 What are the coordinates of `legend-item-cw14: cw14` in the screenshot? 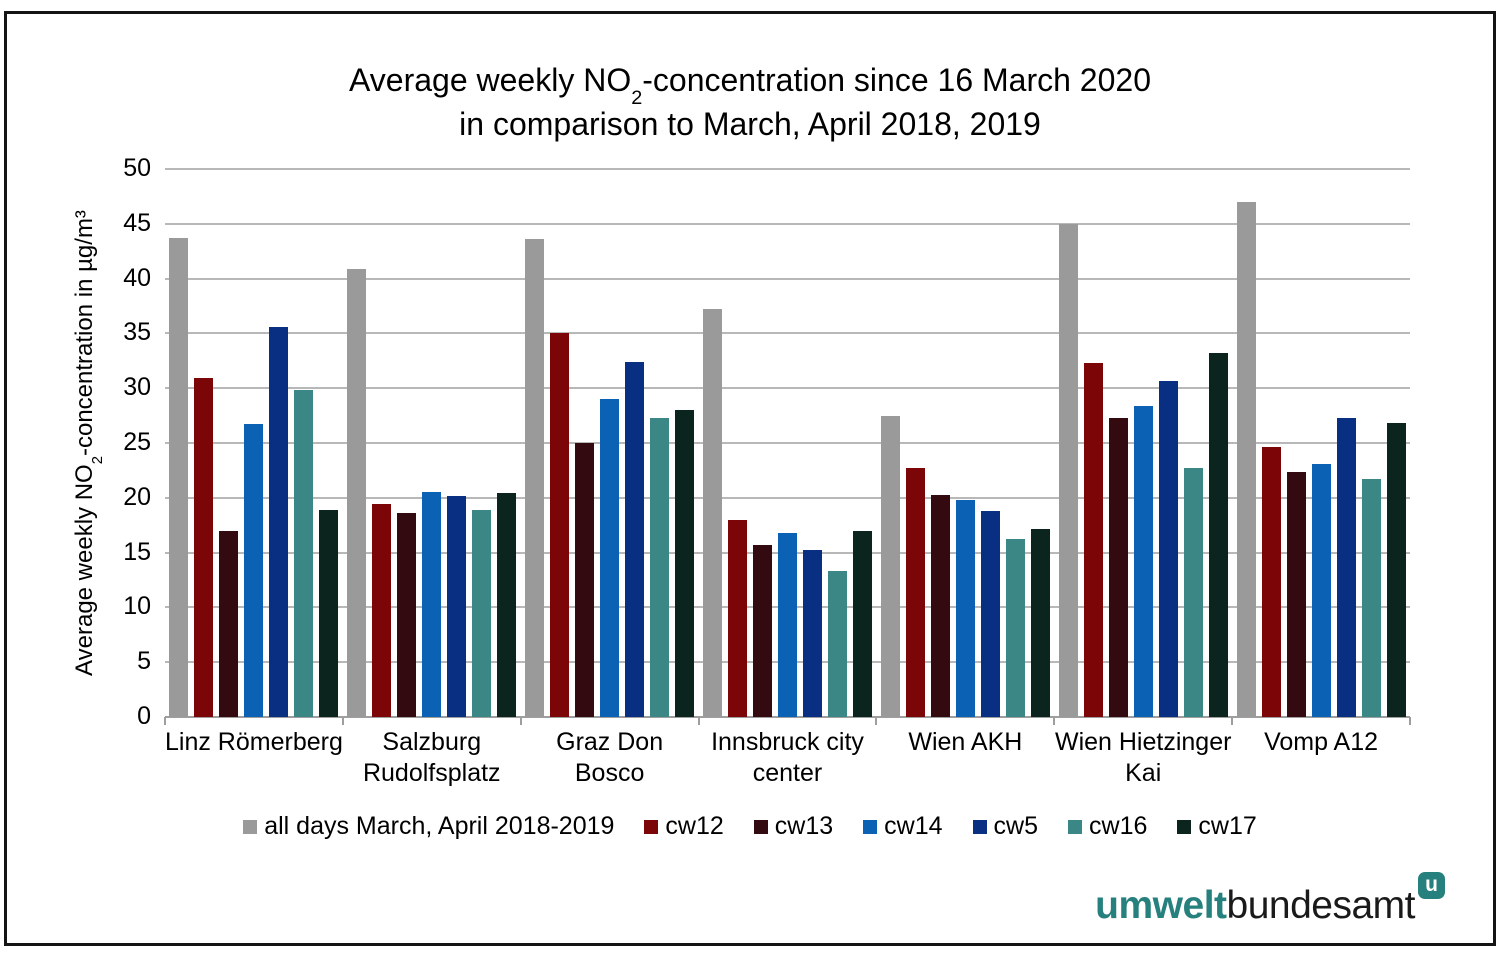 It's located at (903, 826).